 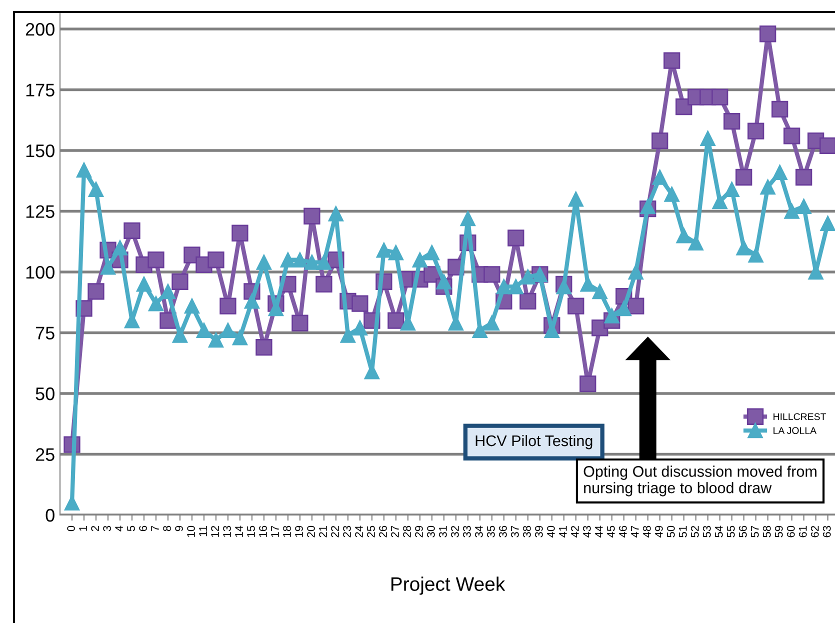 I want to click on legend-label: HILLCREST, so click(x=800, y=416).